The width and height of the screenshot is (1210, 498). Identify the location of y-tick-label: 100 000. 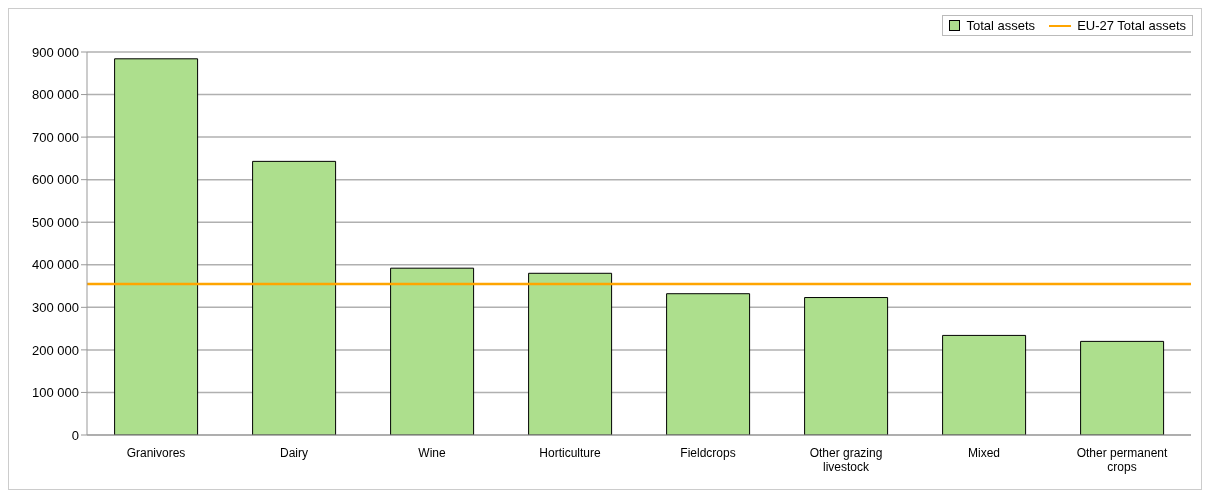
(55, 393).